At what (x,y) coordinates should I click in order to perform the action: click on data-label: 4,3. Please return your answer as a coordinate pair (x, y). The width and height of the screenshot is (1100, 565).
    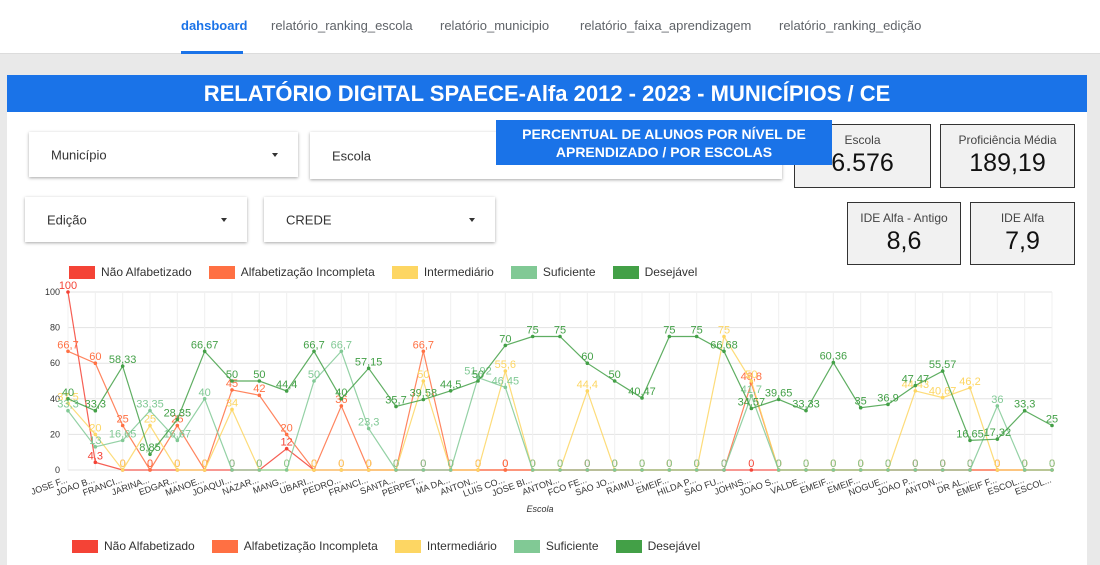
    Looking at the image, I should click on (95, 456).